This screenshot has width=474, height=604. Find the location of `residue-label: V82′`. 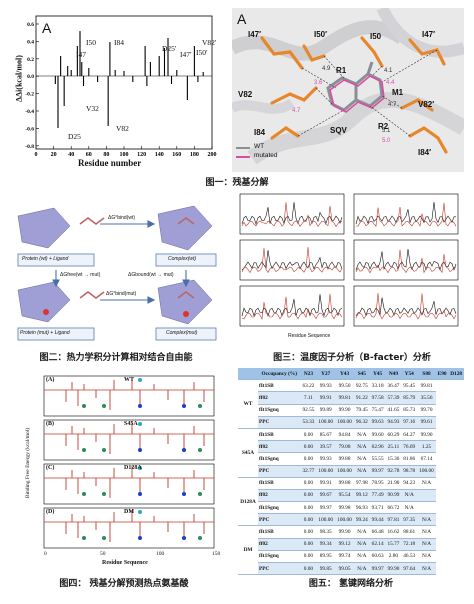

residue-label: V82′ is located at coordinates (209, 42).